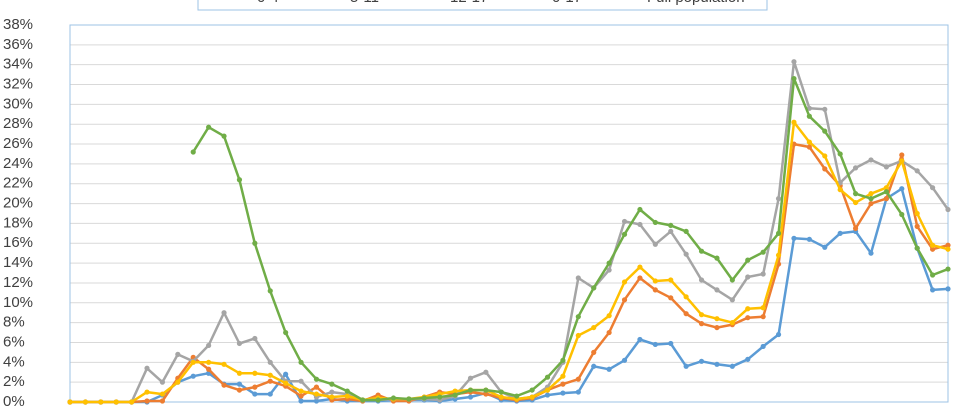 The width and height of the screenshot is (963, 413). I want to click on y-tick-label: 14%, so click(18, 262).